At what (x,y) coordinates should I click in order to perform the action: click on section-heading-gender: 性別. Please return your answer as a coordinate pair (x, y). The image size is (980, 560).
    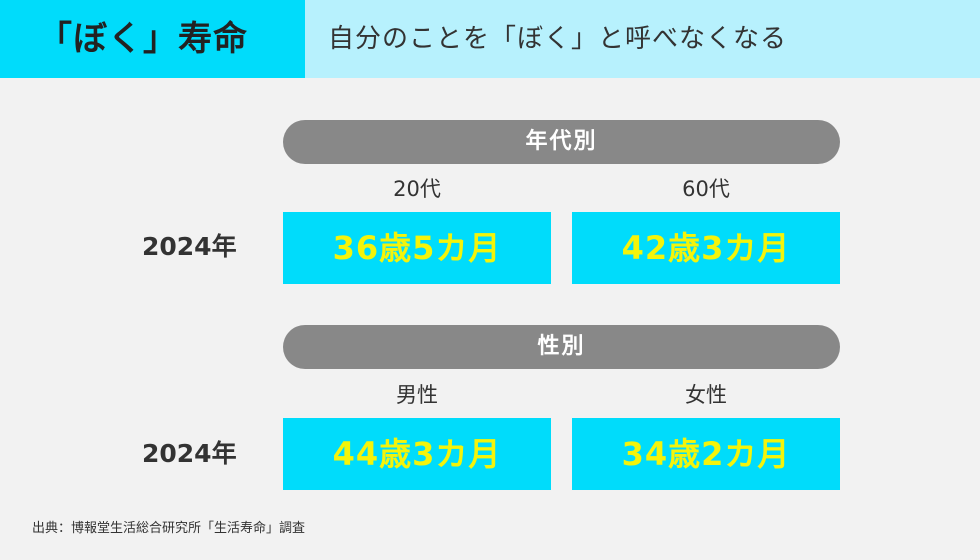
    Looking at the image, I should click on (561, 347).